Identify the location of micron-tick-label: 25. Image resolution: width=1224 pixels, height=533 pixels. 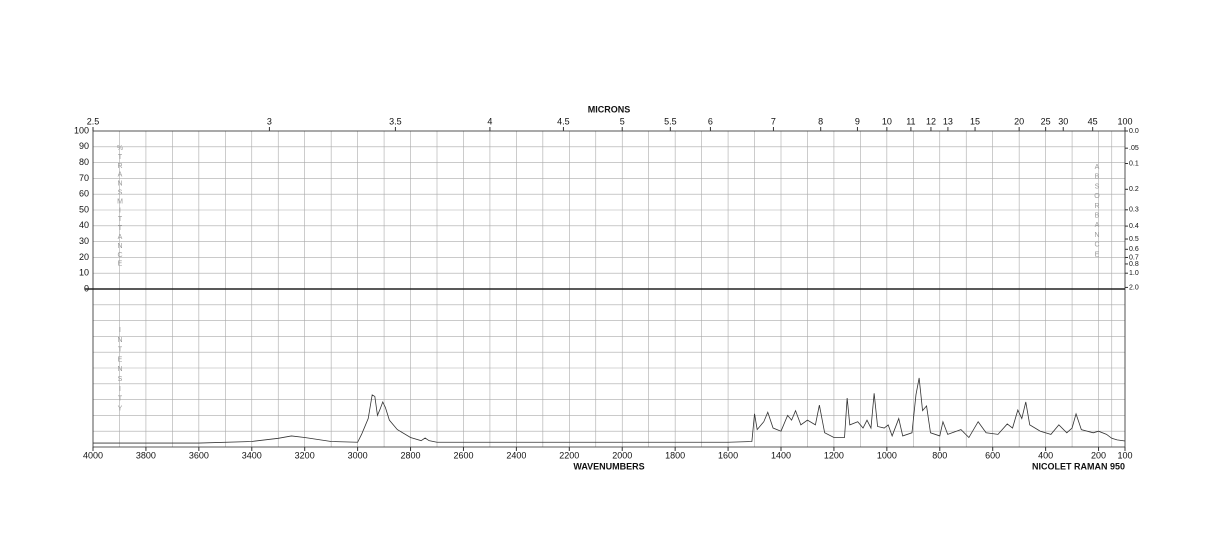
(1046, 121).